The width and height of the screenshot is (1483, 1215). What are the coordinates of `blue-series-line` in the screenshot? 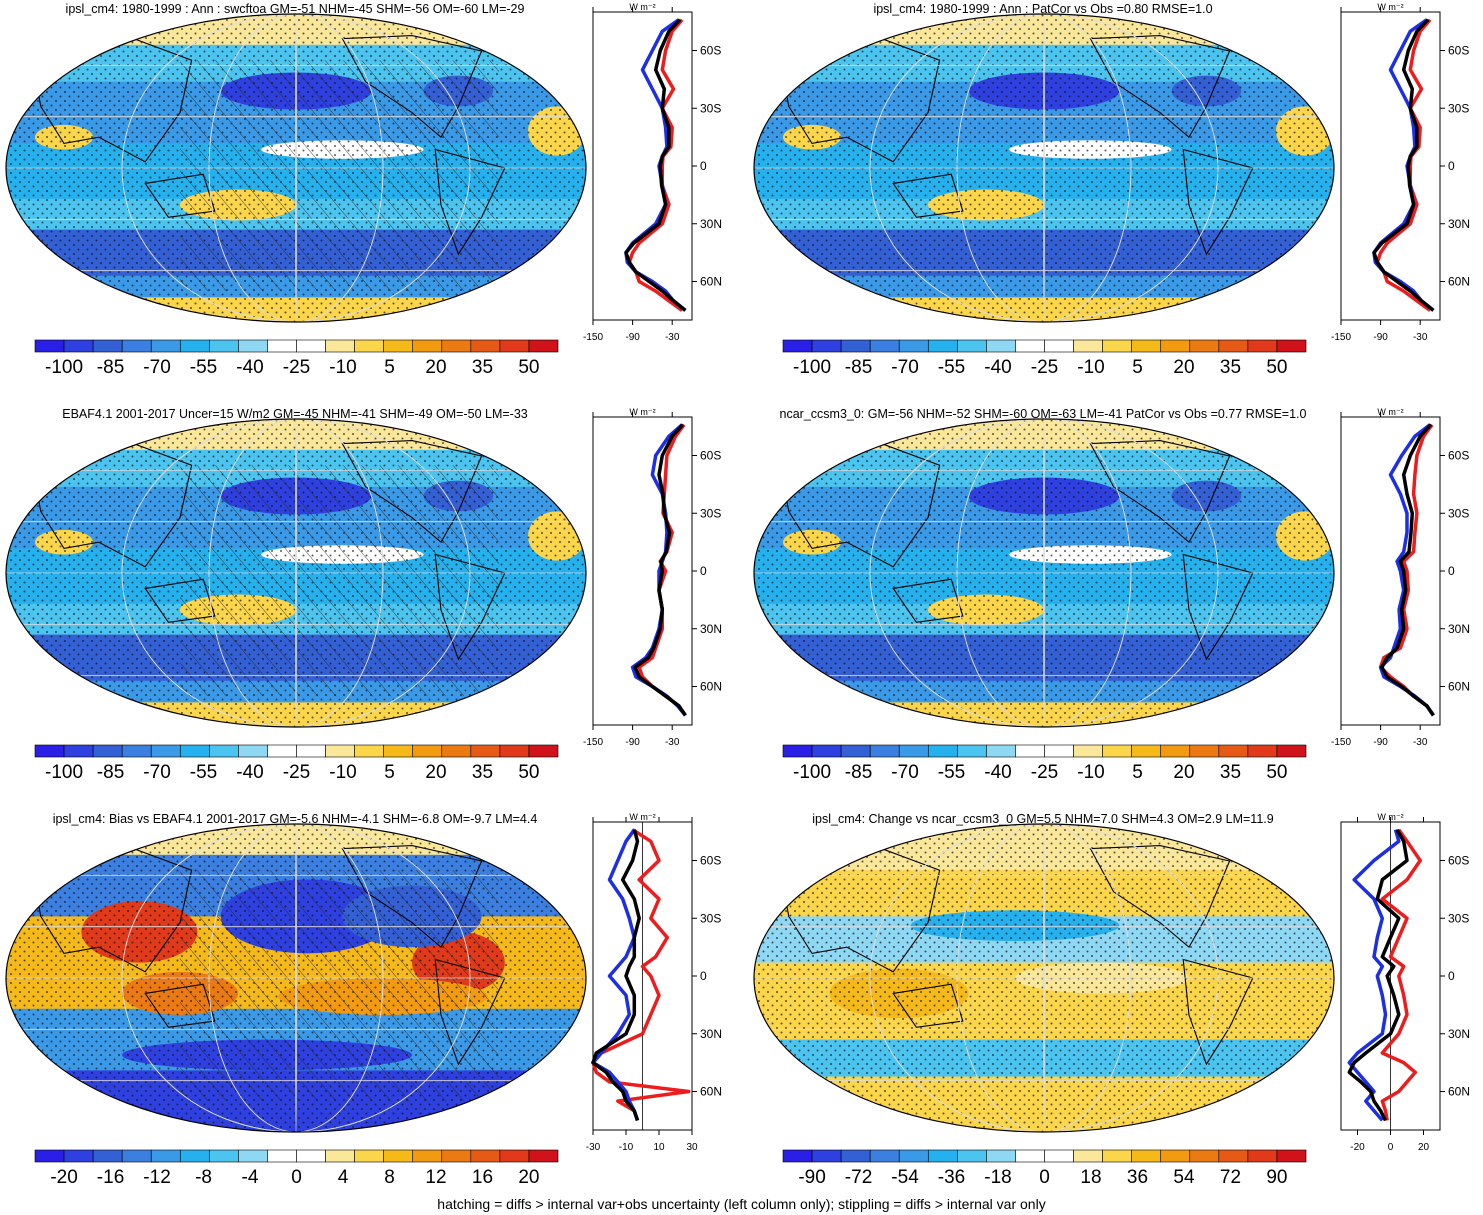 It's located at (615, 974).